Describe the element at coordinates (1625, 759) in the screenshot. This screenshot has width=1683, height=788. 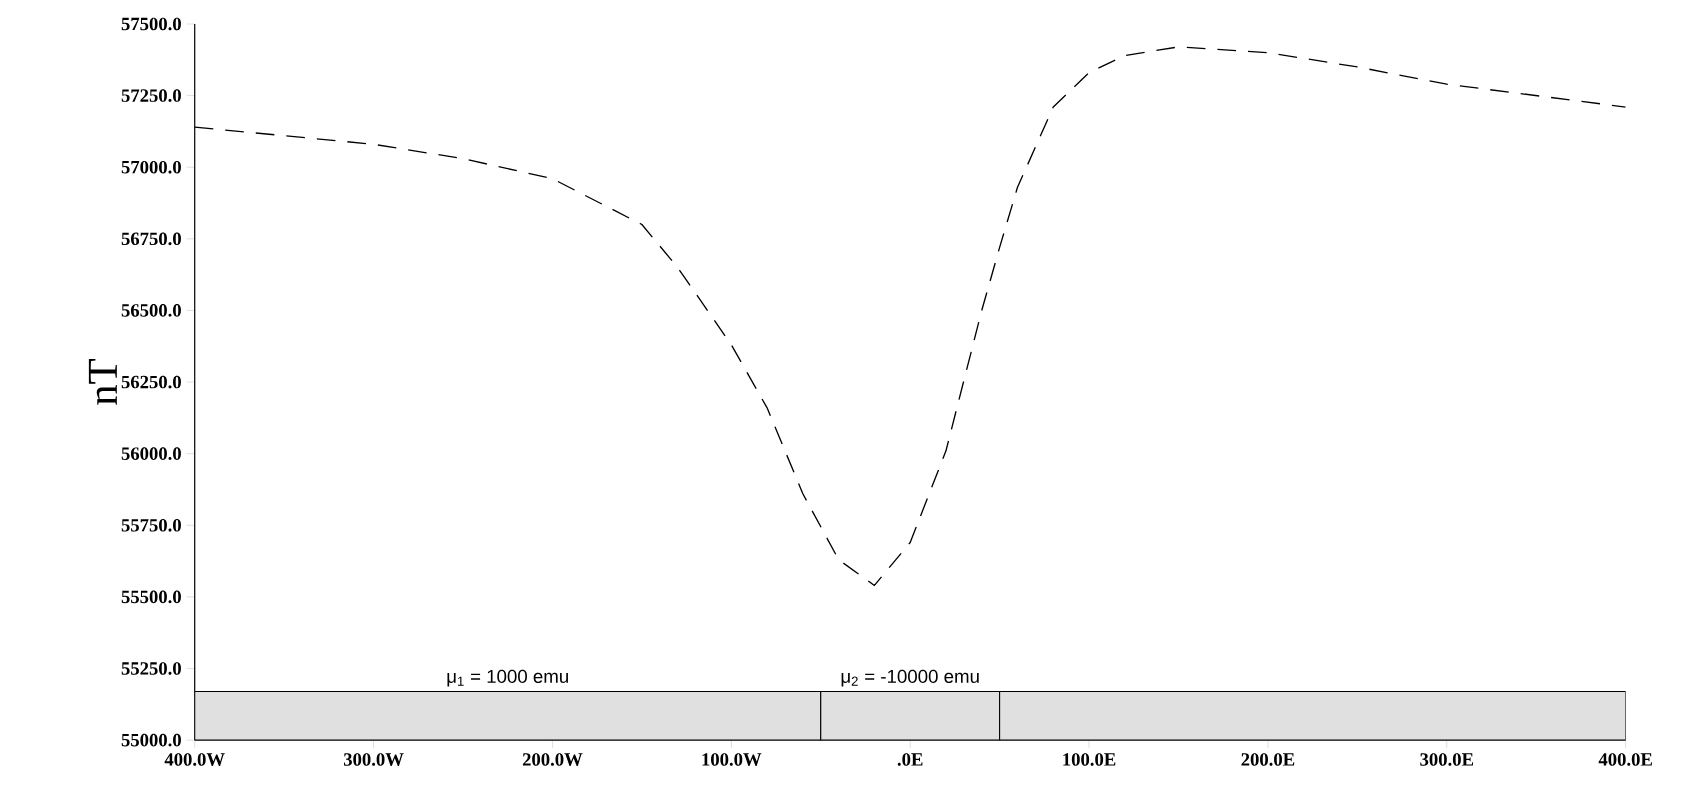
I see `x-tick-label: 400.0E` at that location.